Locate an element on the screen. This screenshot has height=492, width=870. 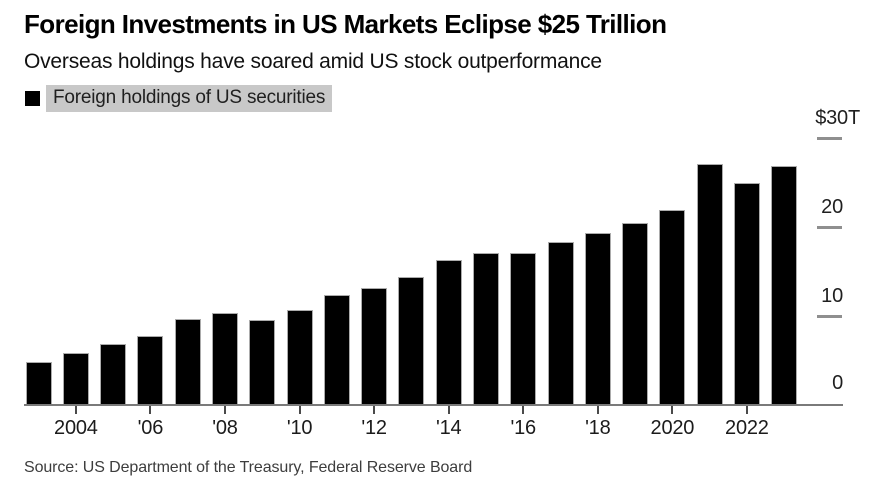
bar-2010 is located at coordinates (299, 357).